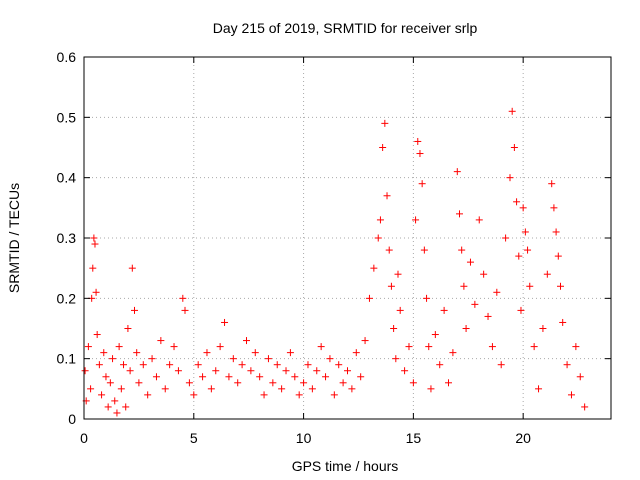 The image size is (640, 480). I want to click on x-tick-label-1: 5, so click(194, 438).